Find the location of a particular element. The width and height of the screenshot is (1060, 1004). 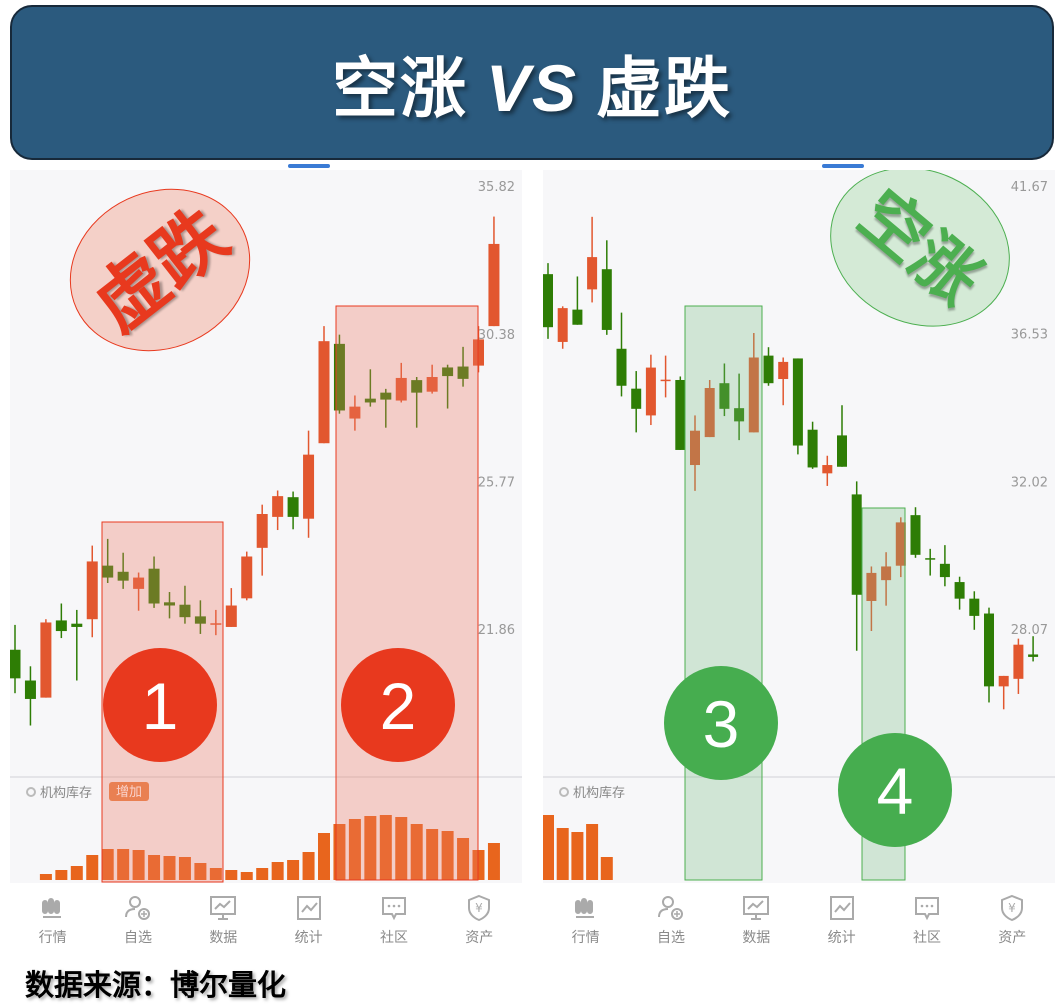

nav-label: 资产 is located at coordinates (479, 937).